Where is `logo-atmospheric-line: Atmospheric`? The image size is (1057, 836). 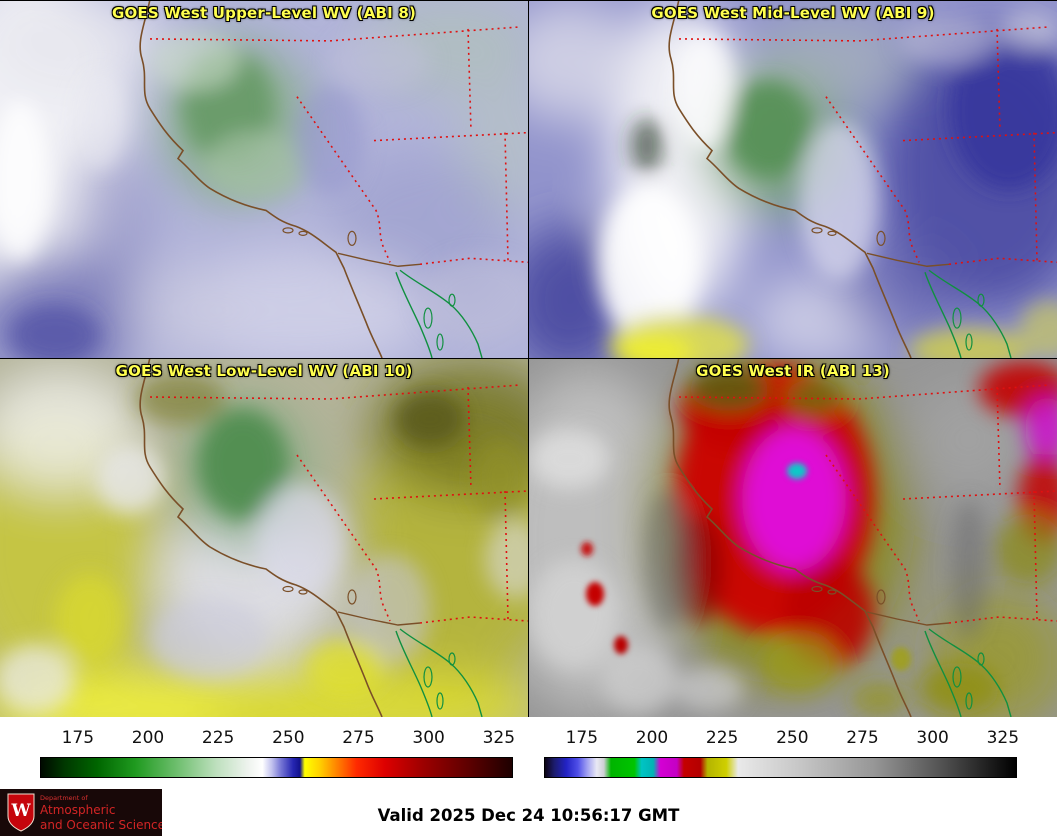 logo-atmospheric-line: Atmospheric is located at coordinates (77, 810).